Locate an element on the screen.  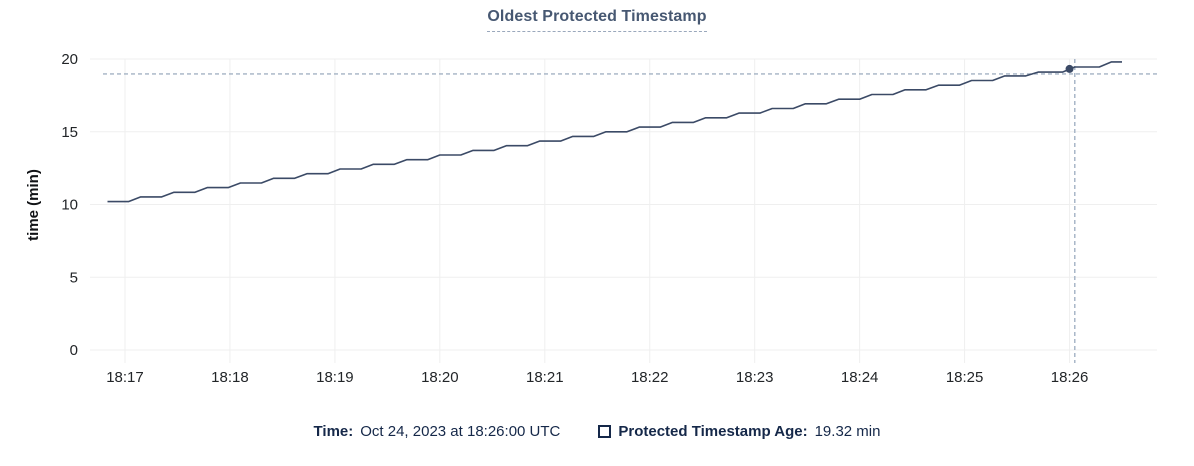
y-tick-label: 10 is located at coordinates (69, 205).